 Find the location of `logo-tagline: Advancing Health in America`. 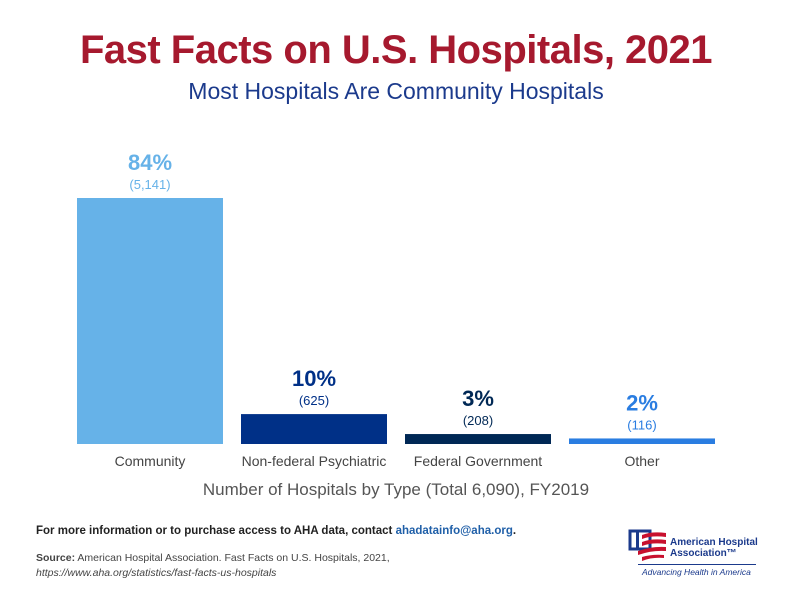

logo-tagline: Advancing Health in America is located at coordinates (696, 572).